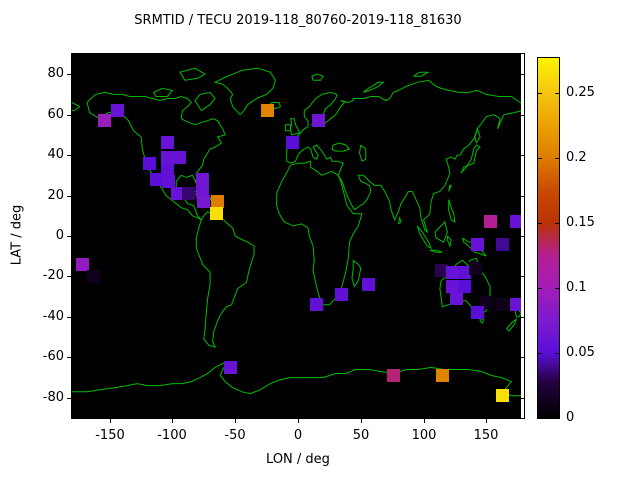 This screenshot has height=480, width=640. What do you see at coordinates (17, 235) in the screenshot?
I see `y-axis-label: LAT / deg` at bounding box center [17, 235].